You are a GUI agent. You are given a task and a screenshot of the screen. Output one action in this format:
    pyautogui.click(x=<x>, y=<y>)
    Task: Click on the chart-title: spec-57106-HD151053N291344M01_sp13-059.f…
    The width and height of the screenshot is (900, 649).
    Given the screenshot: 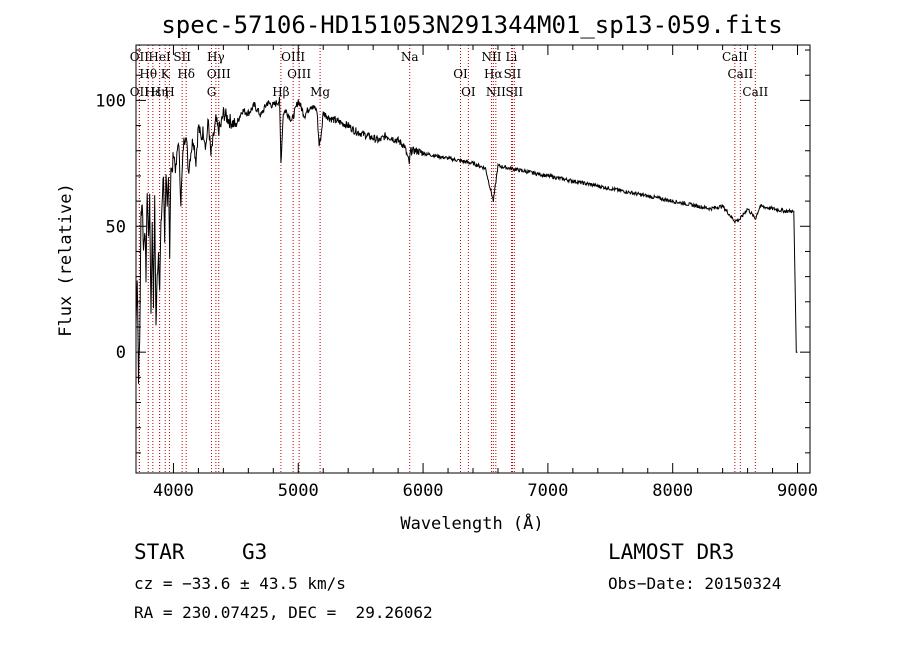 What is the action you would take?
    pyautogui.click(x=471, y=25)
    